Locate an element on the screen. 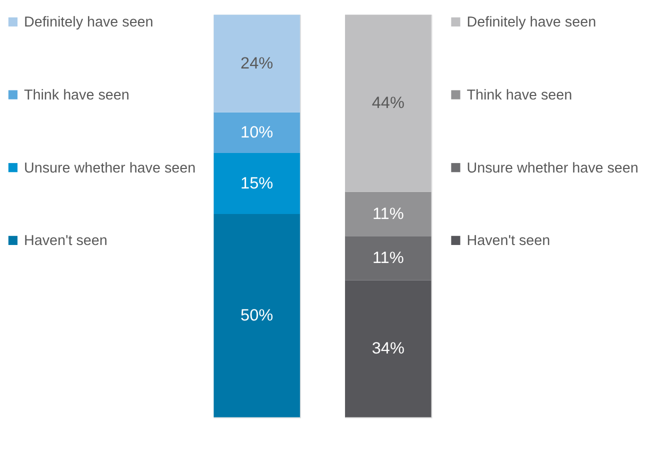  data-label: 15% is located at coordinates (257, 183).